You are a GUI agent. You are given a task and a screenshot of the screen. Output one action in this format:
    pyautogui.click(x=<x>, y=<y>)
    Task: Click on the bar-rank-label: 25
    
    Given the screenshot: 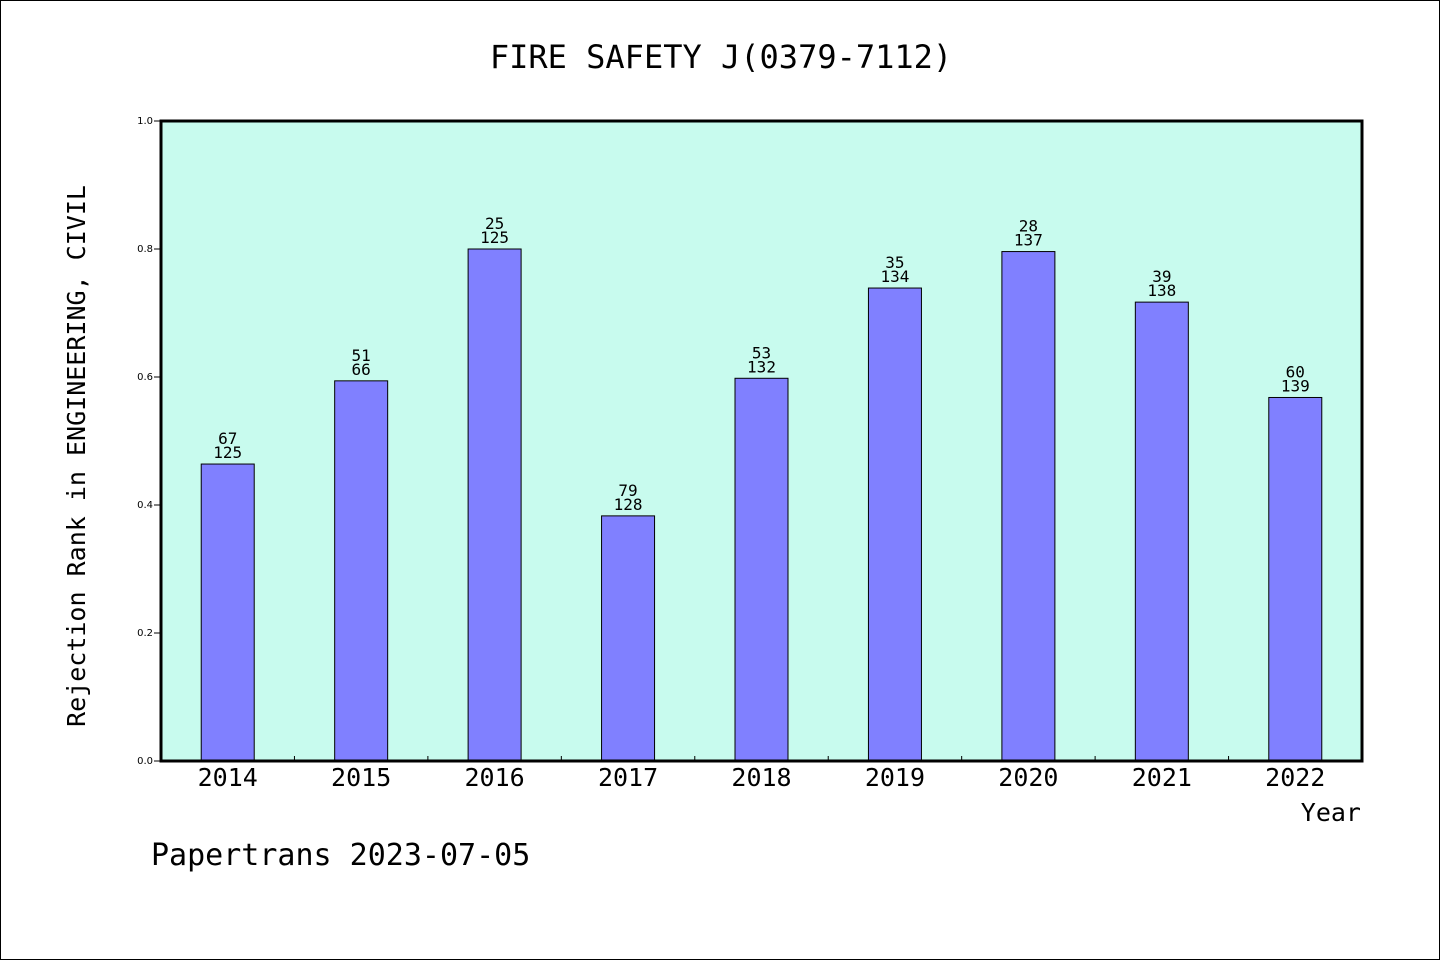 What is the action you would take?
    pyautogui.click(x=494, y=223)
    